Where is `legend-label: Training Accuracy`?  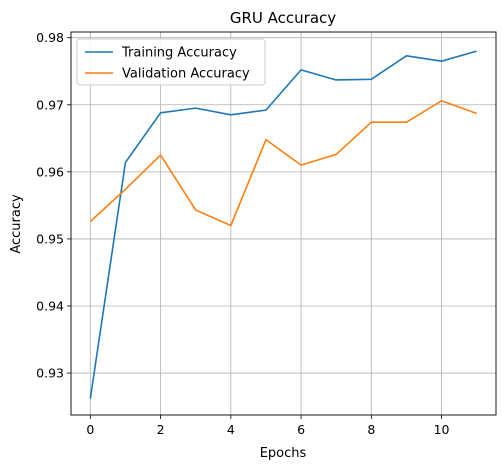 legend-label: Training Accuracy is located at coordinates (179, 53).